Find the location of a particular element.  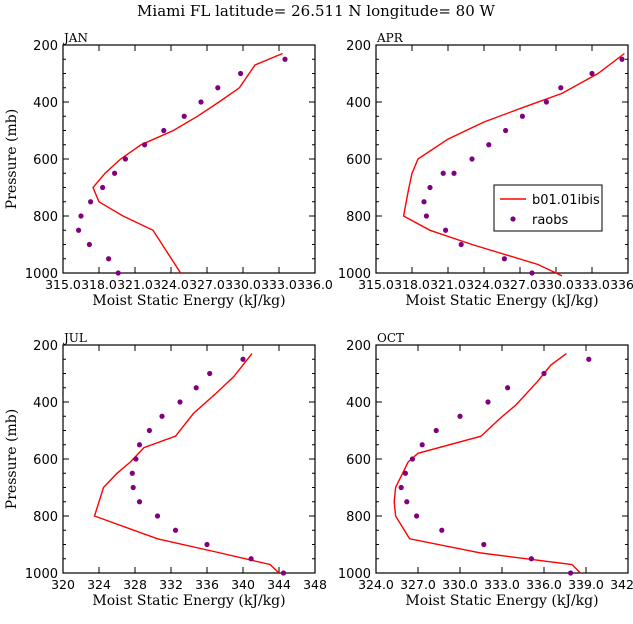

legend: b01.01ibis raobs is located at coordinates (548, 208).